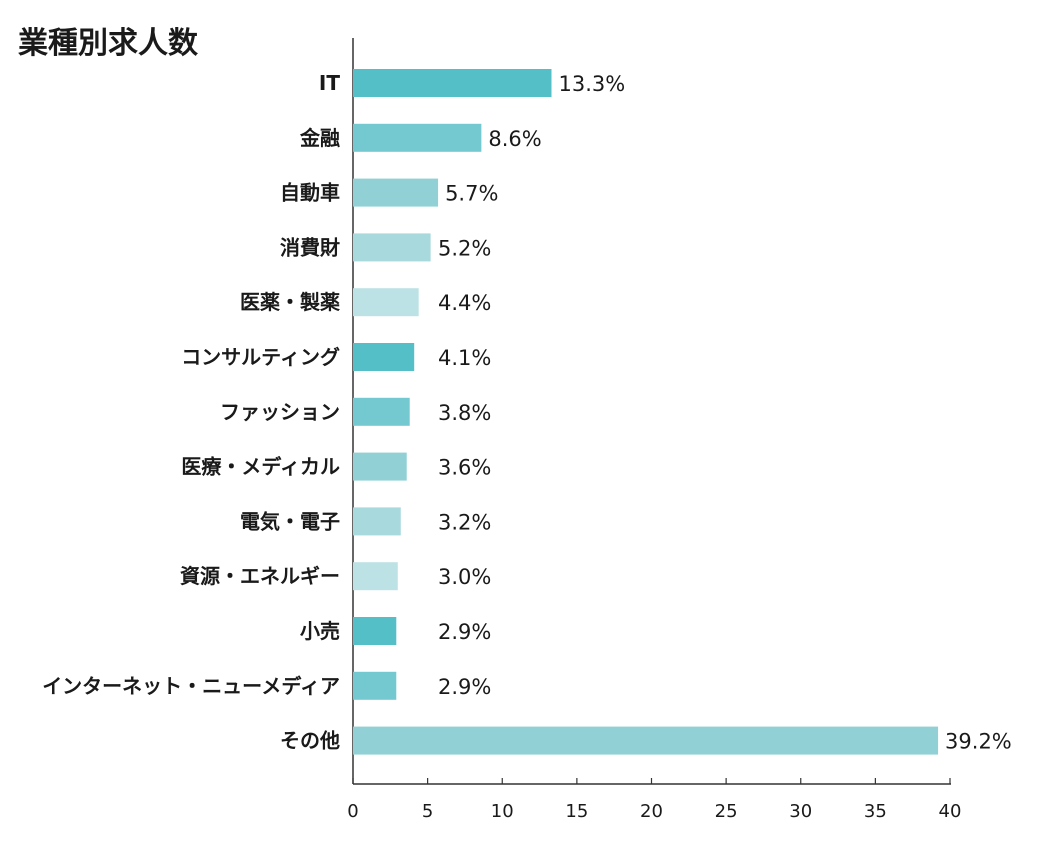 The width and height of the screenshot is (1050, 850). I want to click on x-tick-label: 20, so click(651, 811).